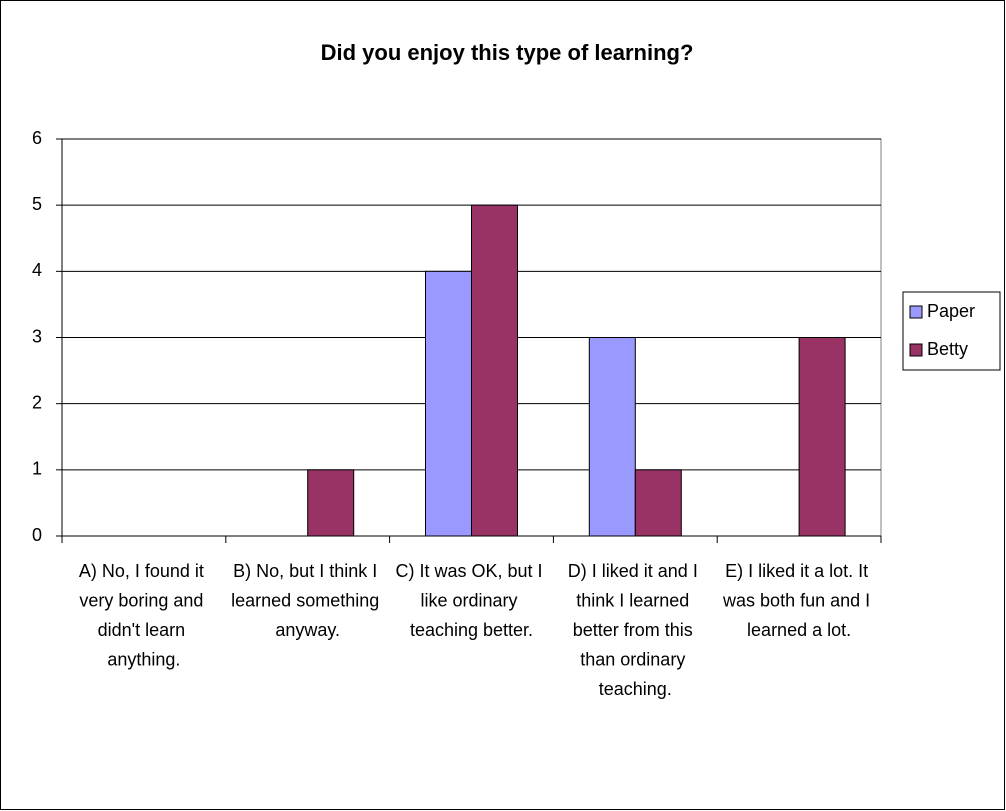  What do you see at coordinates (37, 270) in the screenshot?
I see `y-tick-label: 4` at bounding box center [37, 270].